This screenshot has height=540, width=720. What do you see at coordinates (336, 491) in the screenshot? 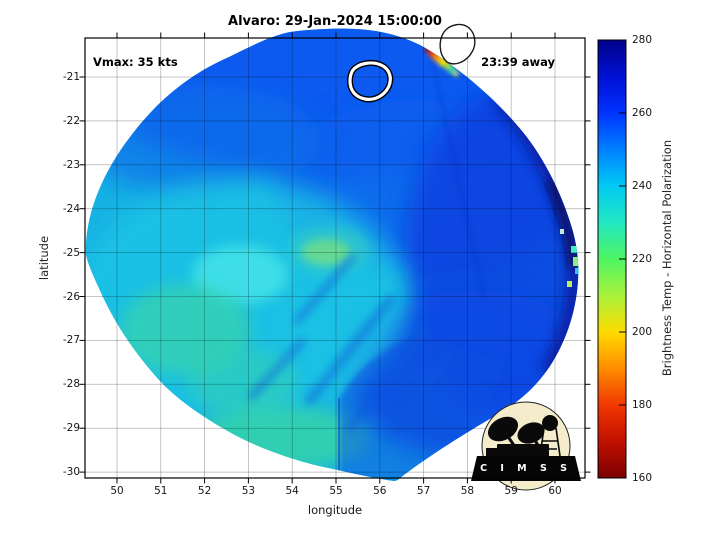
I see `x-tick-label: 55` at bounding box center [336, 491].